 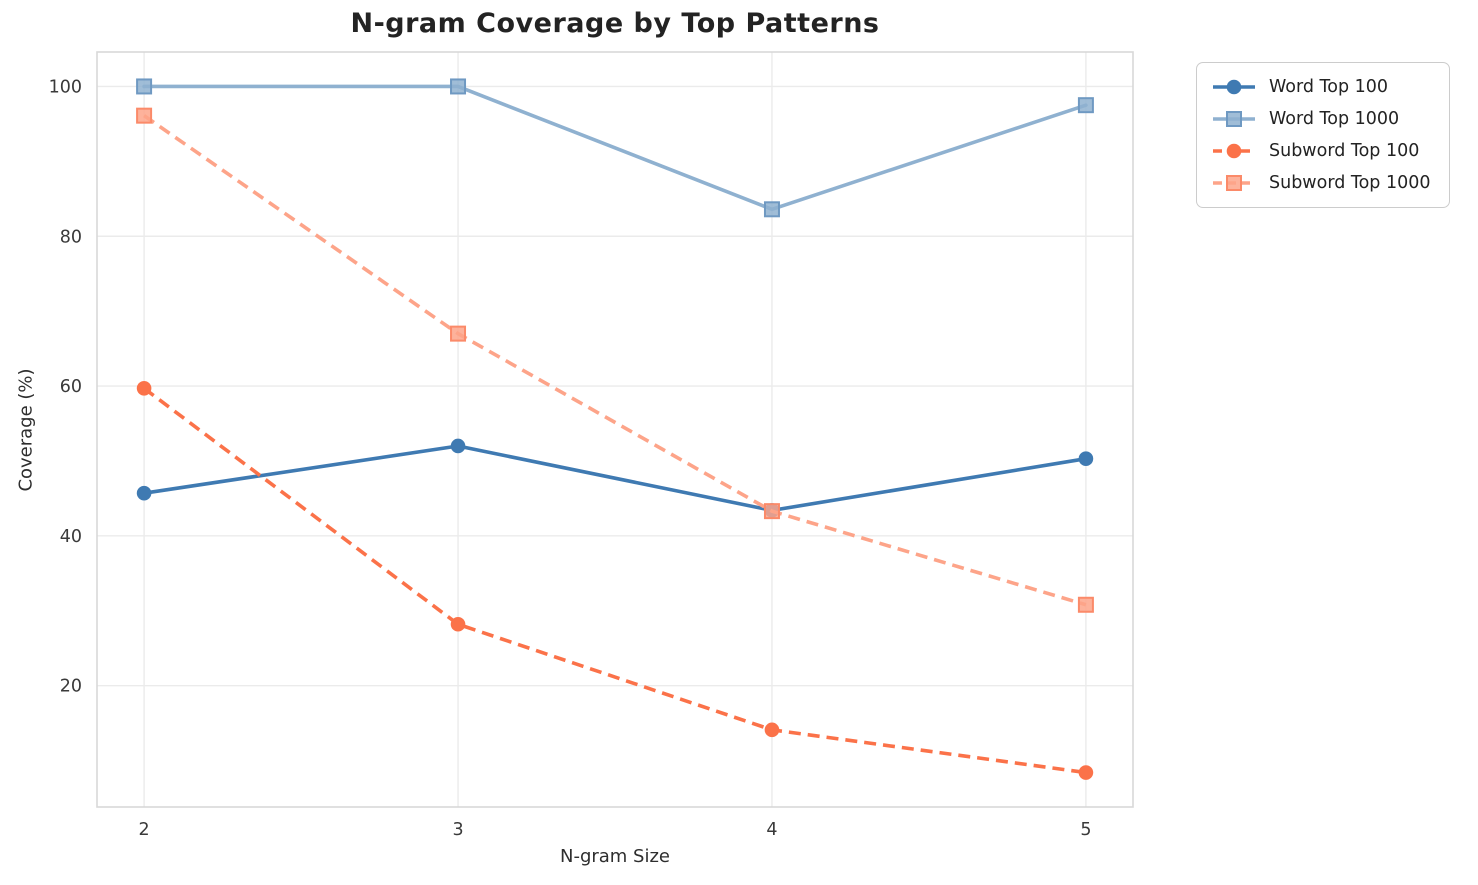 What do you see at coordinates (615, 856) in the screenshot?
I see `x-axis-label: N-gram Size` at bounding box center [615, 856].